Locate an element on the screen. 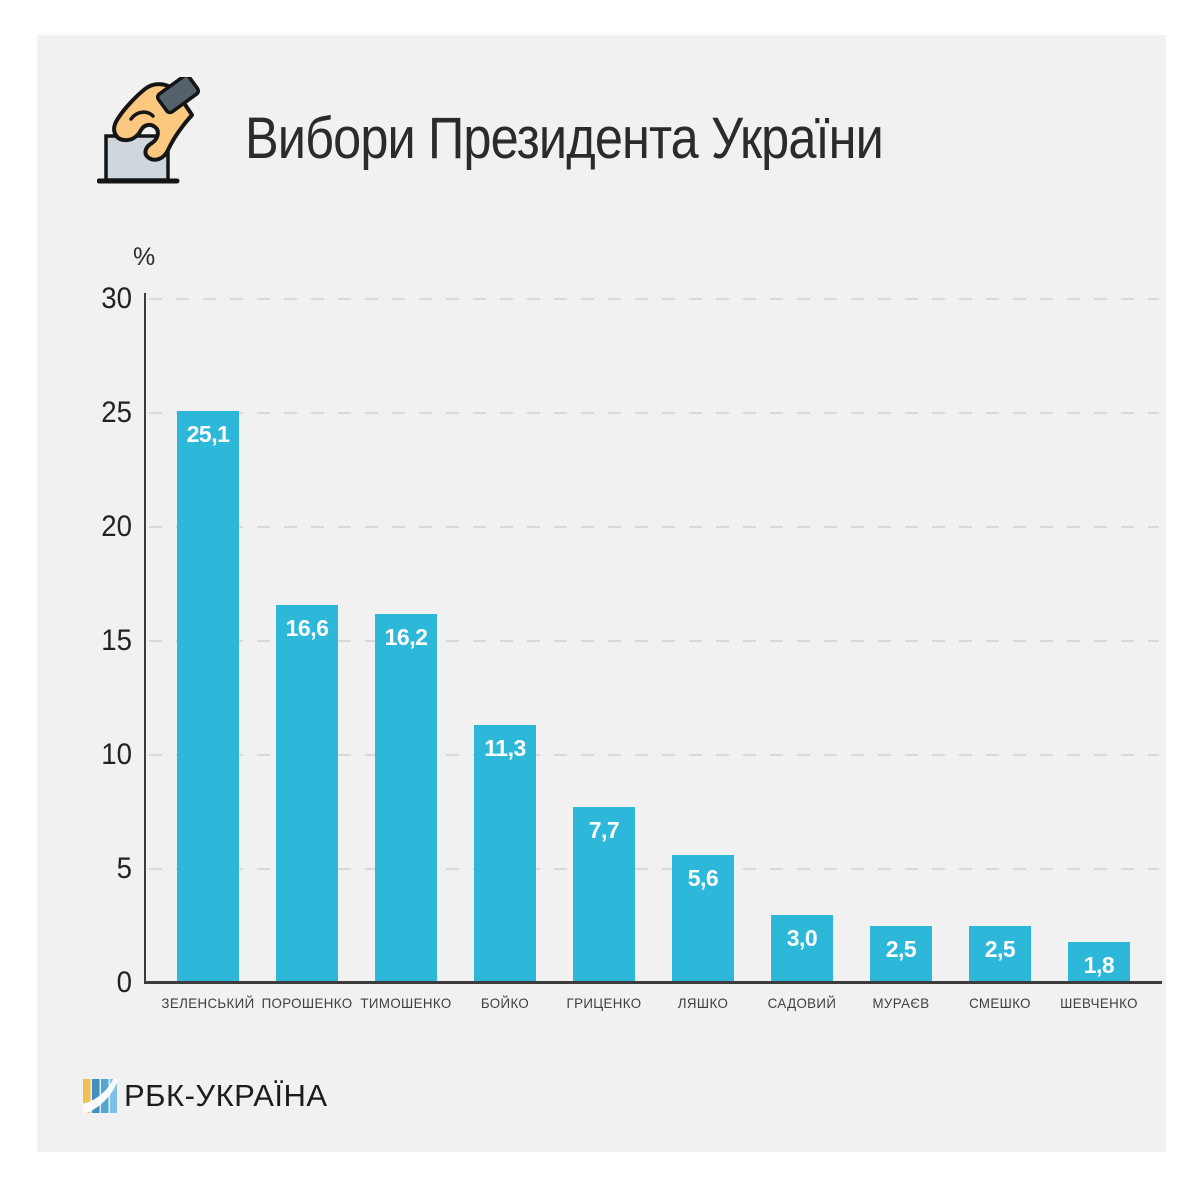 The width and height of the screenshot is (1200, 1189). bar-value-label: 16,6 is located at coordinates (307, 628).